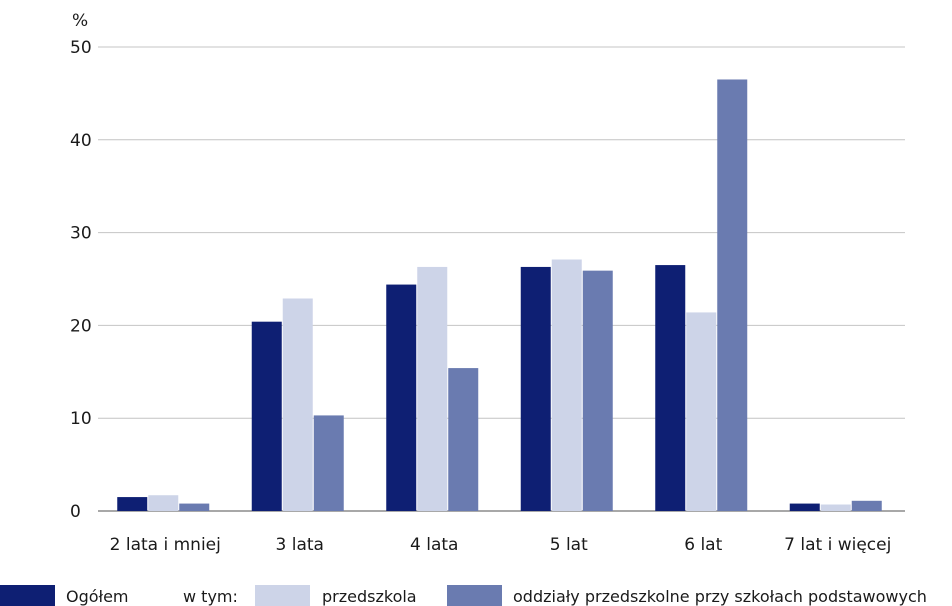 This screenshot has height=606, width=952. I want to click on legend-swatch-ogolem, so click(27, 595).